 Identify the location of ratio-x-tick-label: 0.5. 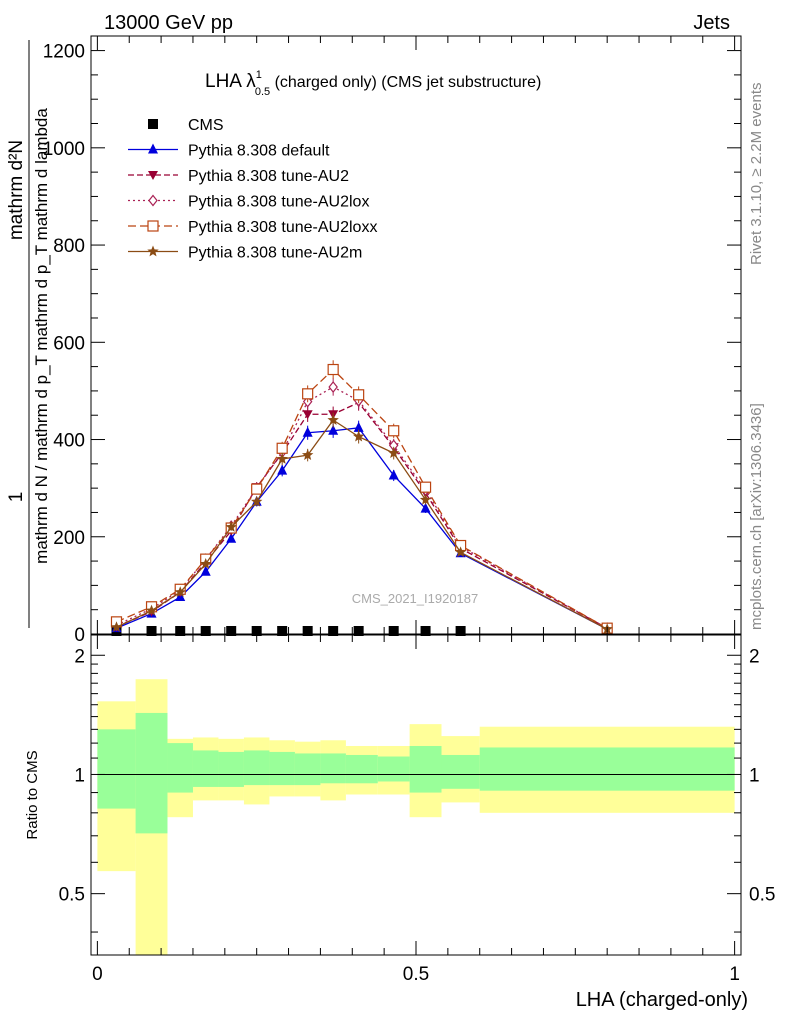
(416, 974).